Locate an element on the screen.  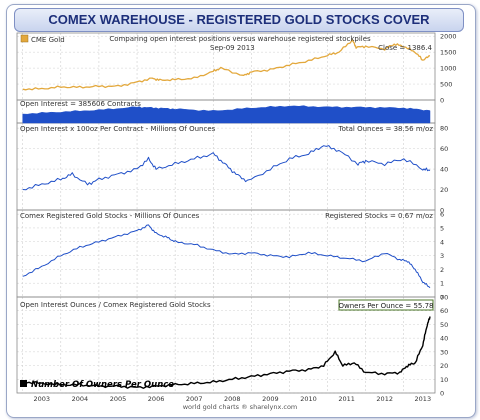
open-interest-area is located at coordinates (226, 114).